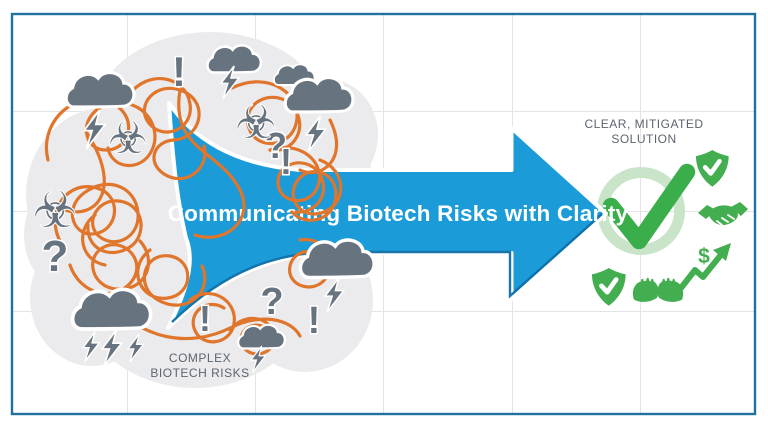  What do you see at coordinates (723, 214) in the screenshot?
I see `handshake-icon` at bounding box center [723, 214].